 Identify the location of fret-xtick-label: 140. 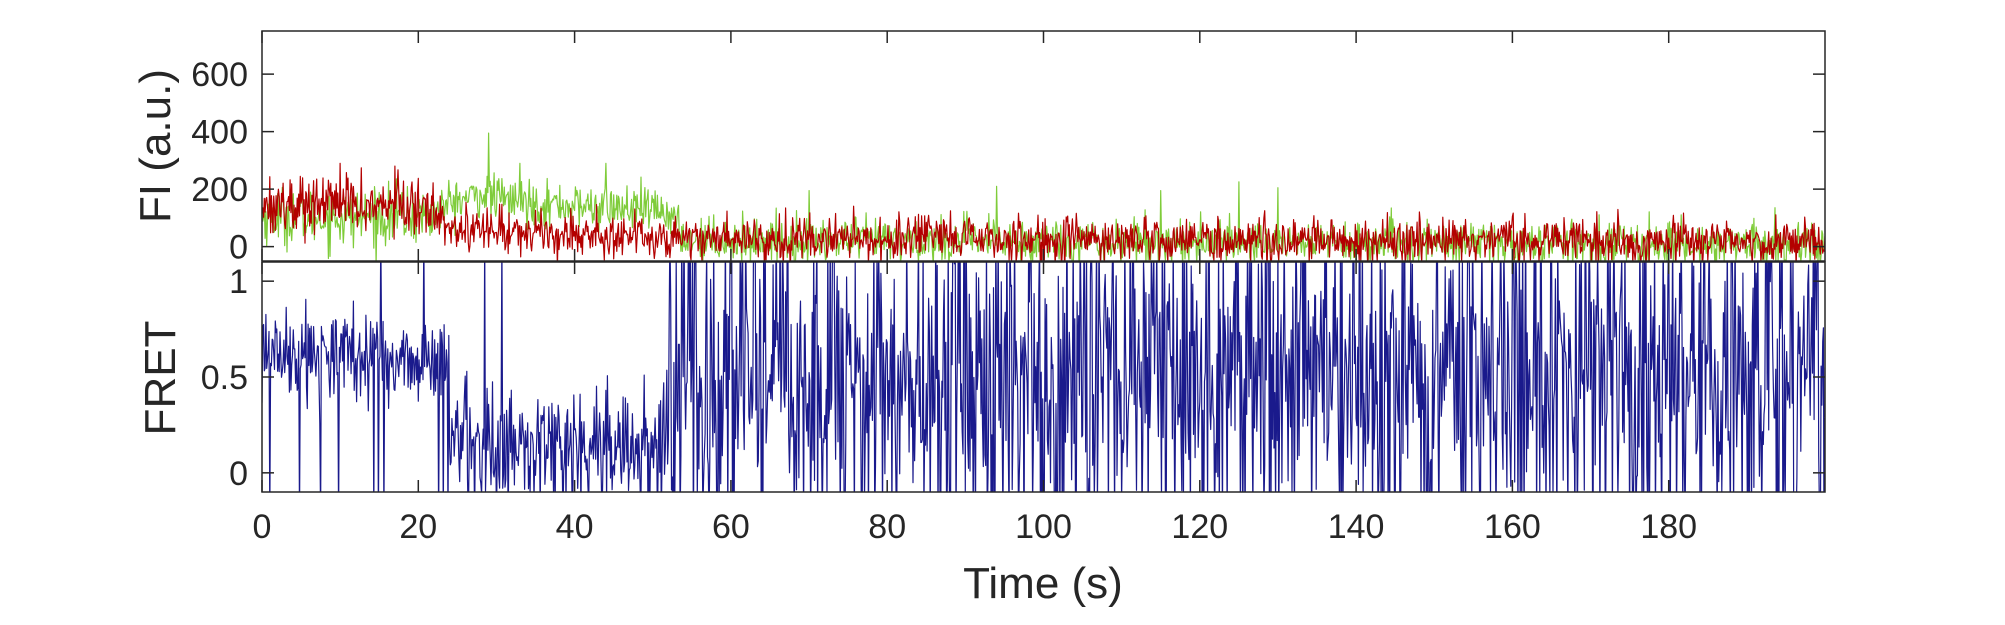
(1356, 527).